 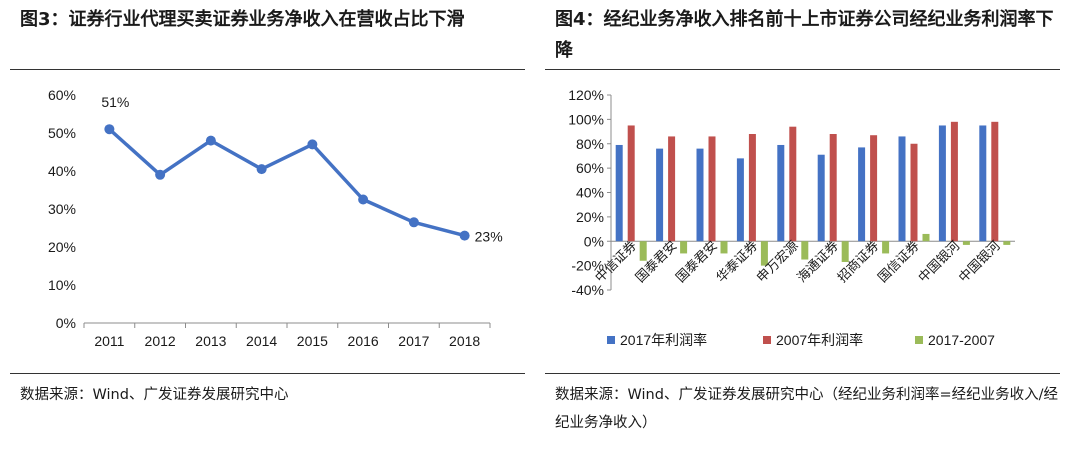 What do you see at coordinates (736, 261) in the screenshot?
I see `category-label: 华泰证券` at bounding box center [736, 261].